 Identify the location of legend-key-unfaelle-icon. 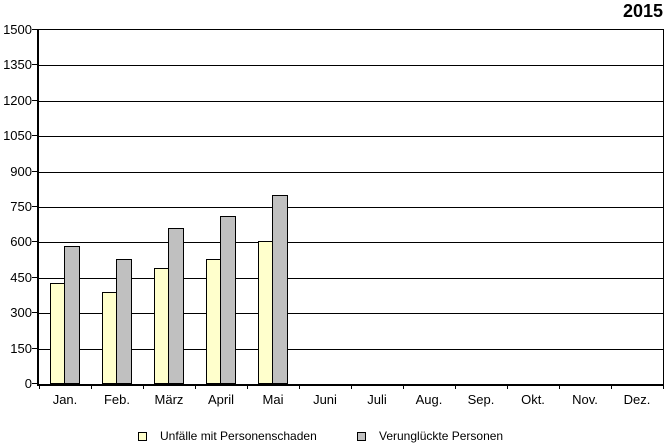
(142, 436).